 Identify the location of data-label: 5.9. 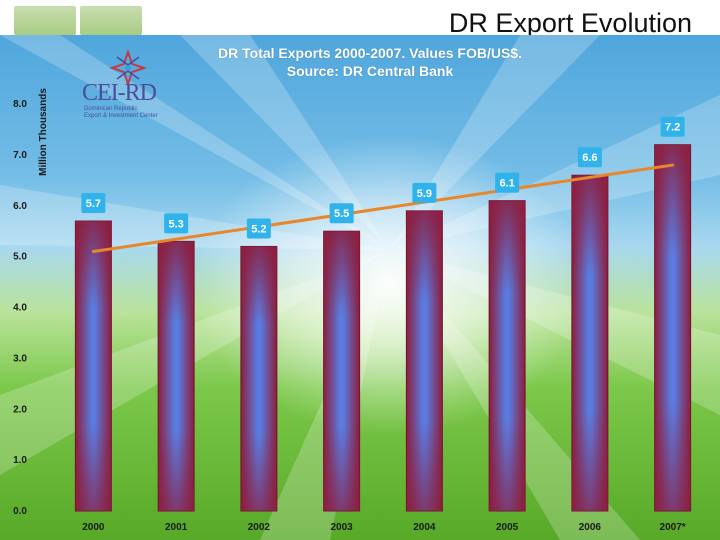
(424, 194).